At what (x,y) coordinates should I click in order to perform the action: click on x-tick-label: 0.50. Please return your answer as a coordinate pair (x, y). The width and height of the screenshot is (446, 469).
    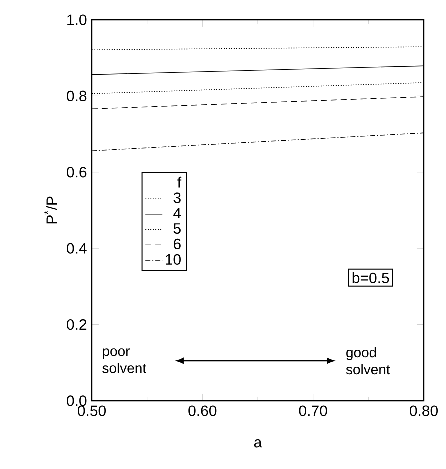
    Looking at the image, I should click on (92, 411).